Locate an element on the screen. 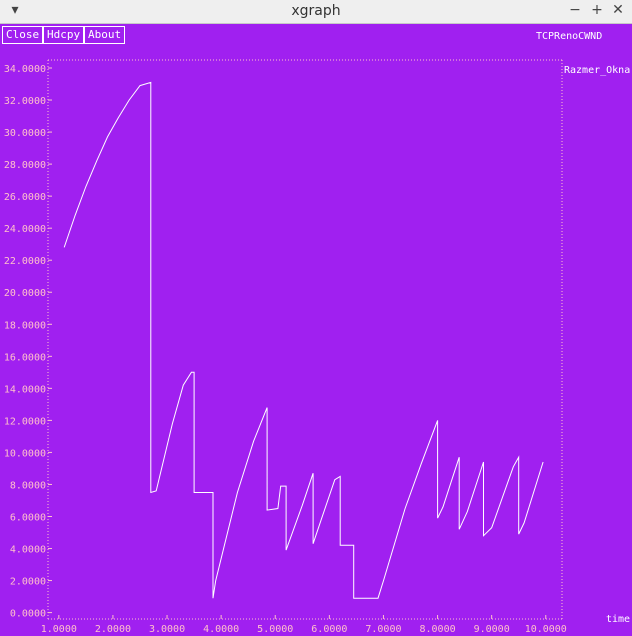 The height and width of the screenshot is (636, 632). y-tick-label: 2.0000 is located at coordinates (28, 582).